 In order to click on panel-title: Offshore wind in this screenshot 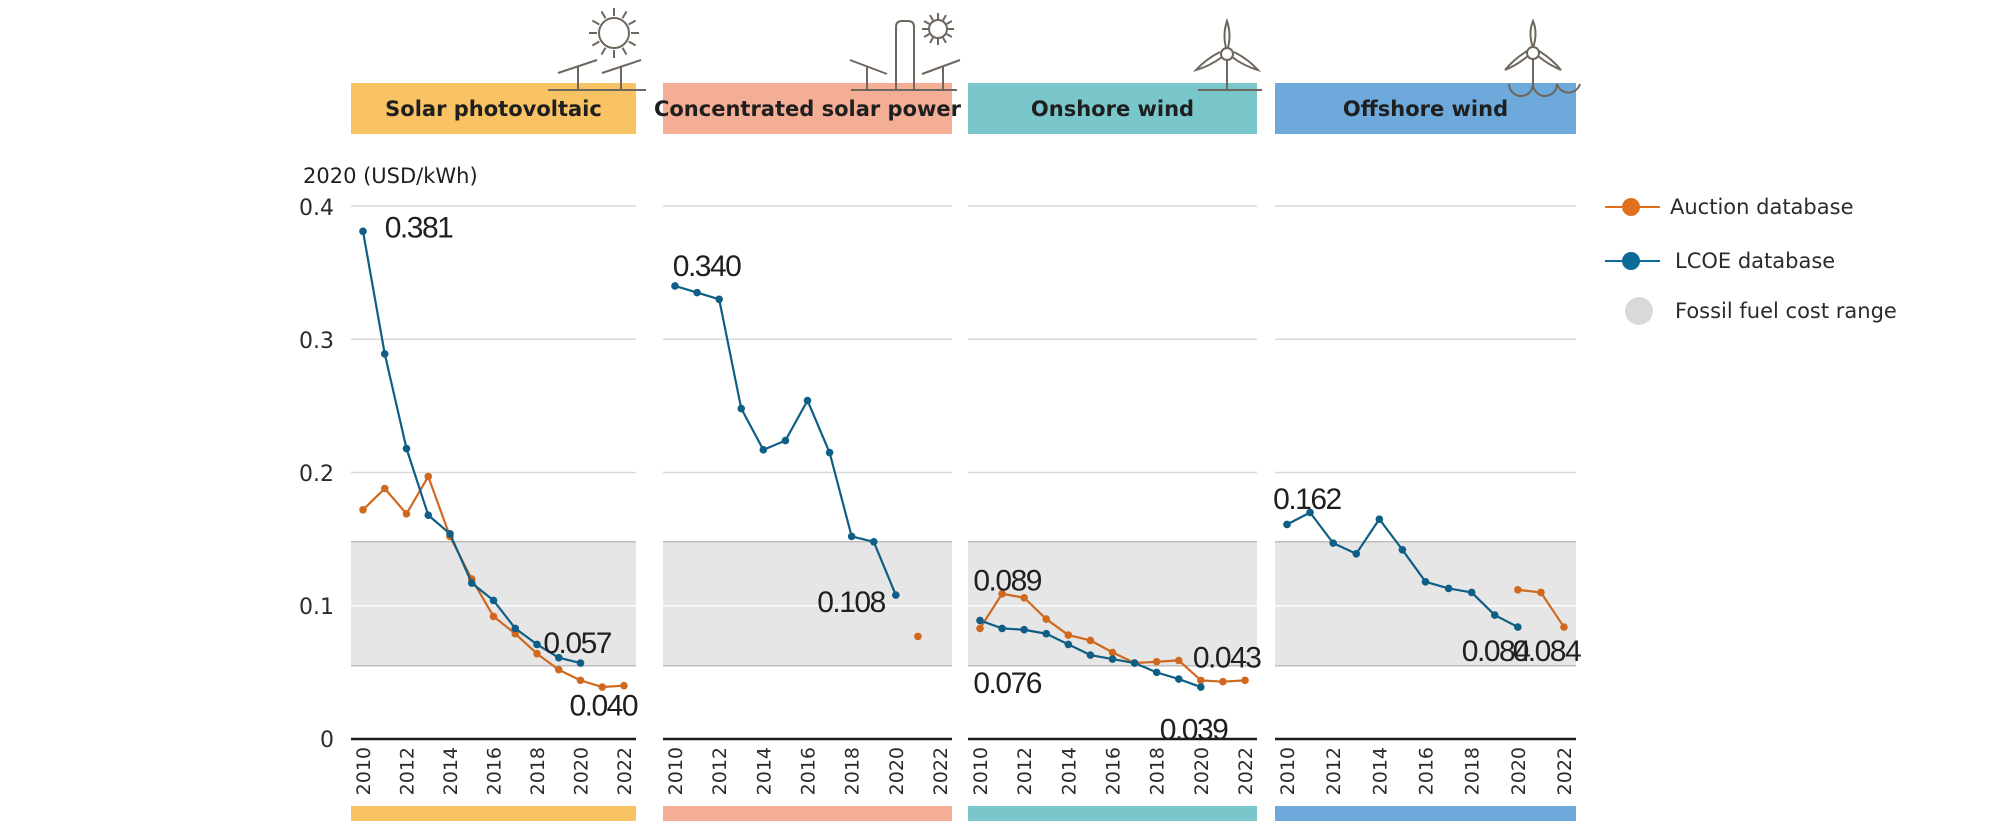, I will do `click(1425, 109)`.